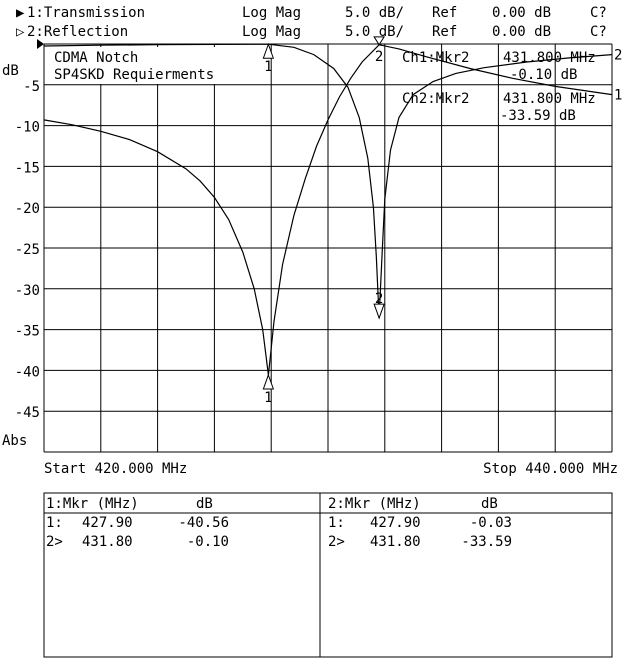  I want to click on channel-1-format: Log Mag, so click(271, 13).